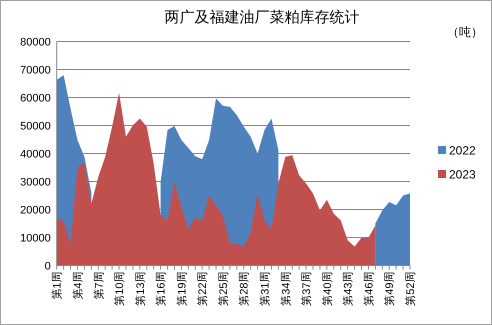 The height and width of the screenshot is (325, 492). What do you see at coordinates (369, 289) in the screenshot?
I see `x-tick-label: 第46周` at bounding box center [369, 289].